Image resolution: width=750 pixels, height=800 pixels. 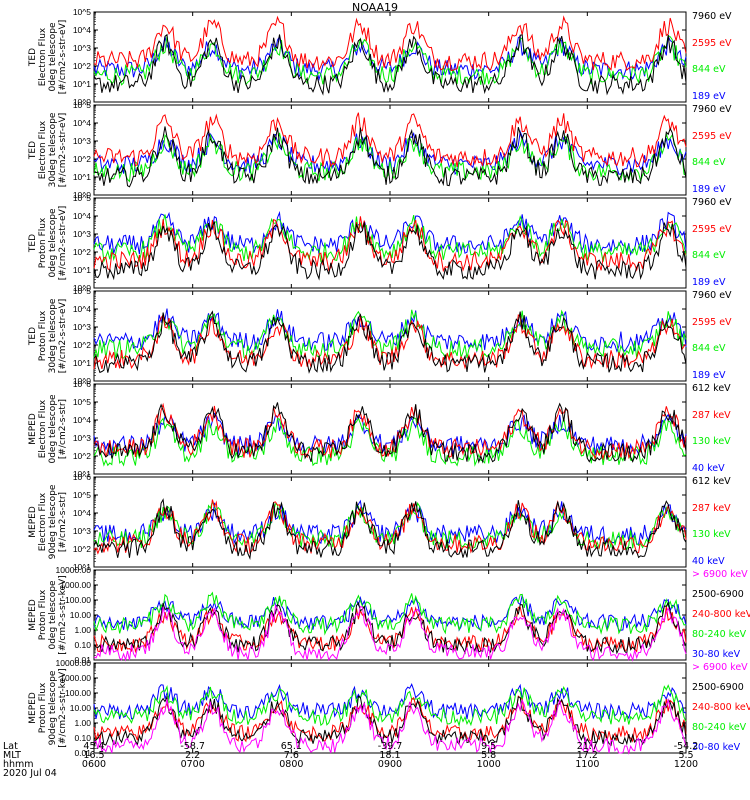 What do you see at coordinates (291, 746) in the screenshot?
I see `ephemeris-value: 65.1` at bounding box center [291, 746].